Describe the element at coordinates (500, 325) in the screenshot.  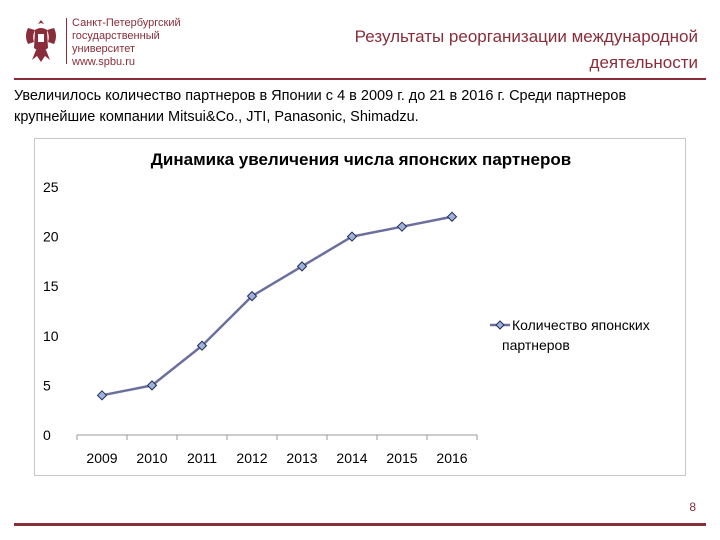
I see `legend-marker` at that location.